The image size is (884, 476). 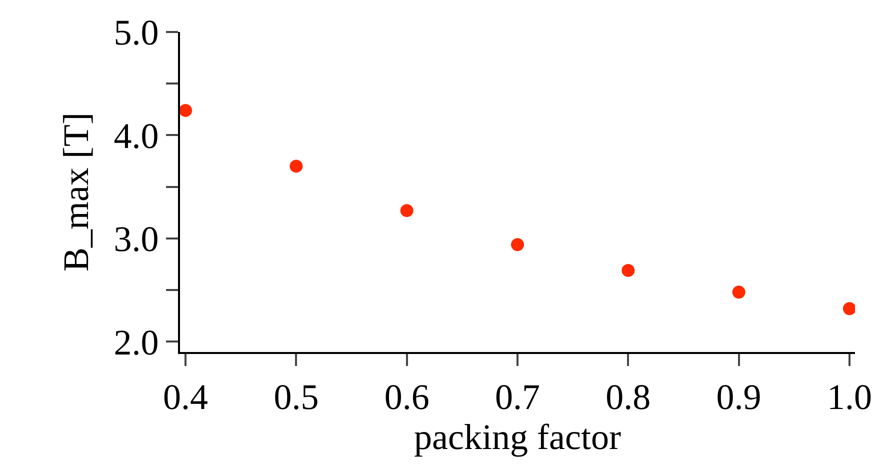 I want to click on x-axis-title: packing factor, so click(x=517, y=437).